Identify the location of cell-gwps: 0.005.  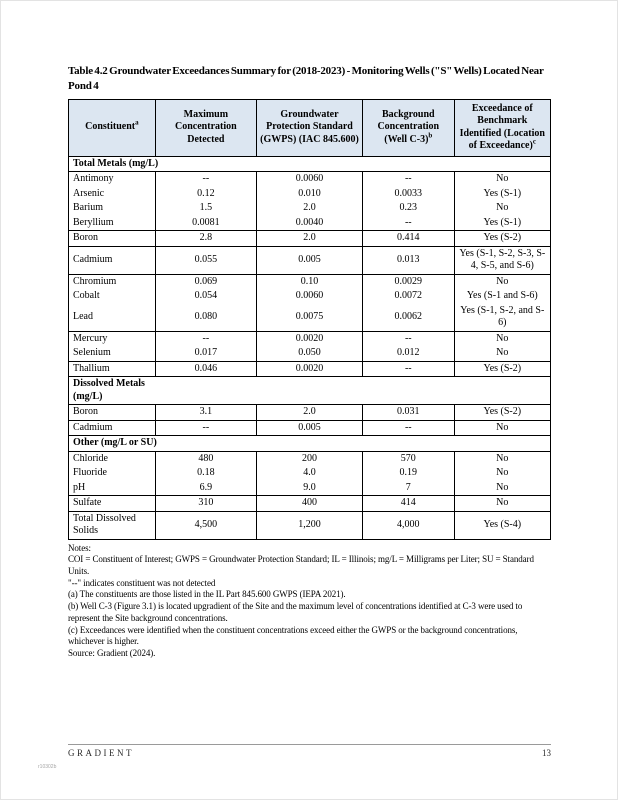
(309, 260).